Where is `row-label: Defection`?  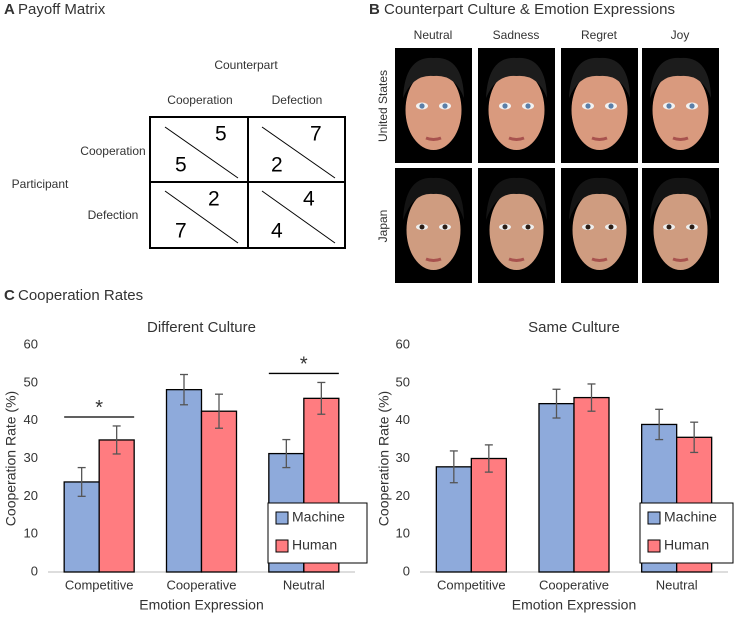 row-label: Defection is located at coordinates (113, 215).